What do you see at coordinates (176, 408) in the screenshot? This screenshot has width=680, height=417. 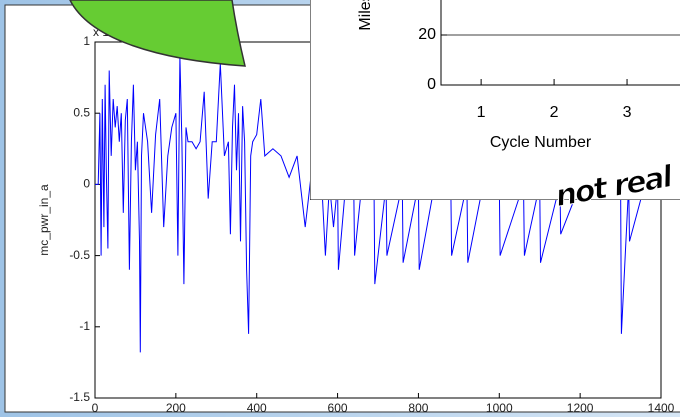 I see `x-tick-label: 200` at bounding box center [176, 408].